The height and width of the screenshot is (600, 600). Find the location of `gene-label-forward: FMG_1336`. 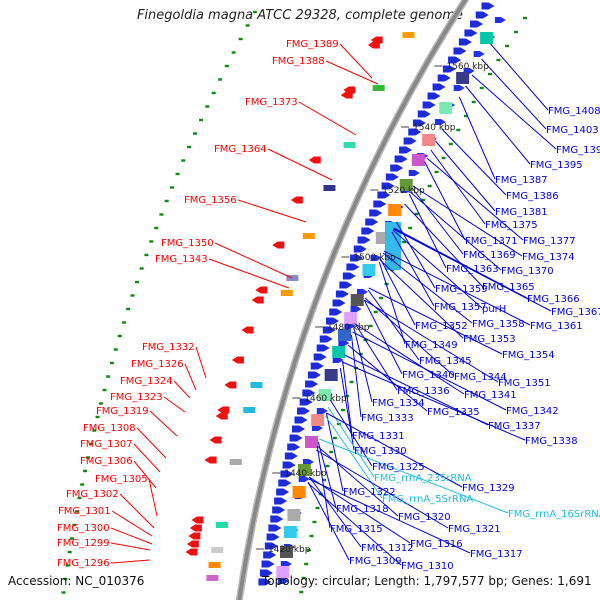

gene-label-forward: FMG_1336 is located at coordinates (423, 391).